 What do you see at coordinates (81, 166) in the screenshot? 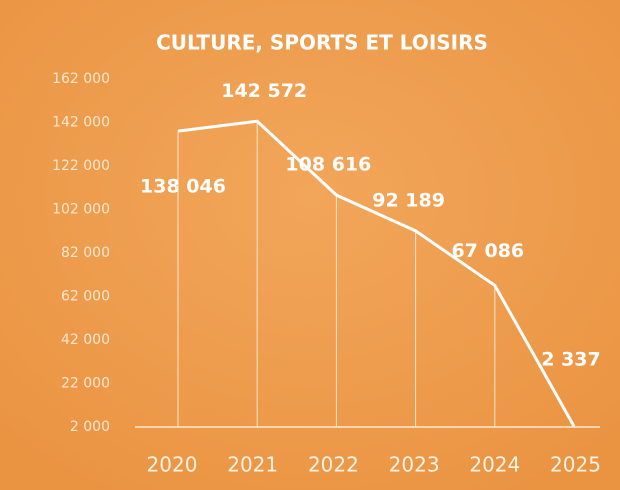
I see `y-tick-label: 122 000` at bounding box center [81, 166].